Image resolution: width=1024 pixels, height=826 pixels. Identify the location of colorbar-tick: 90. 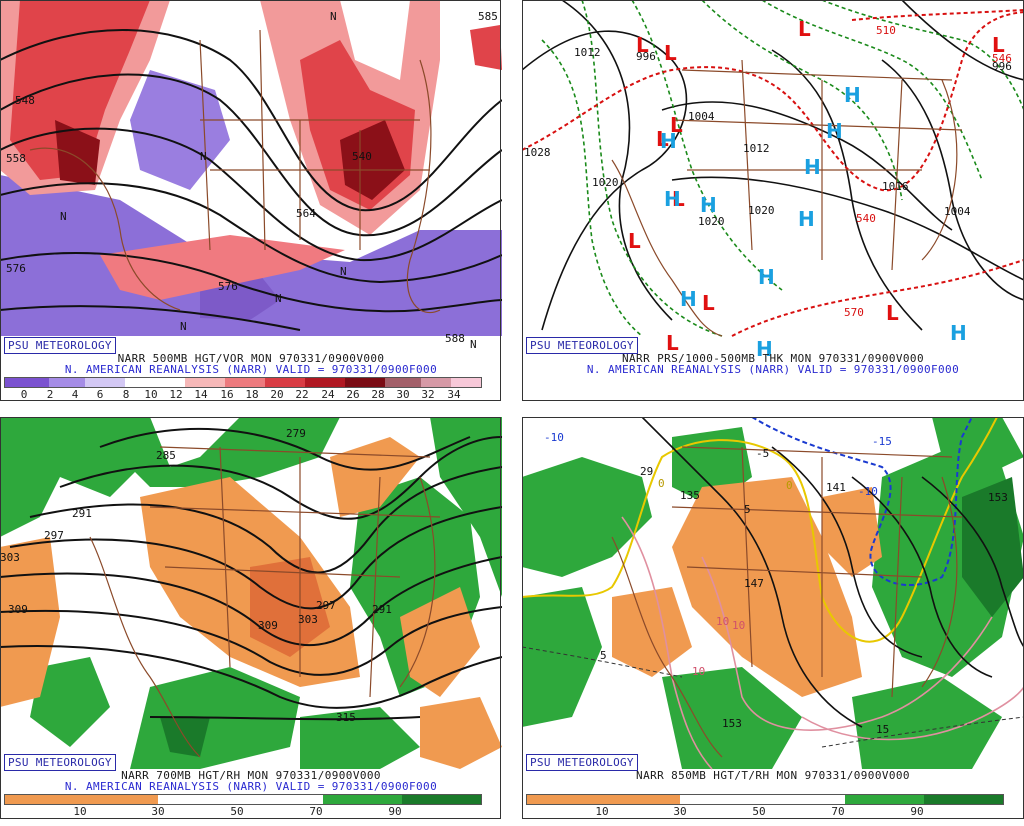
(395, 811).